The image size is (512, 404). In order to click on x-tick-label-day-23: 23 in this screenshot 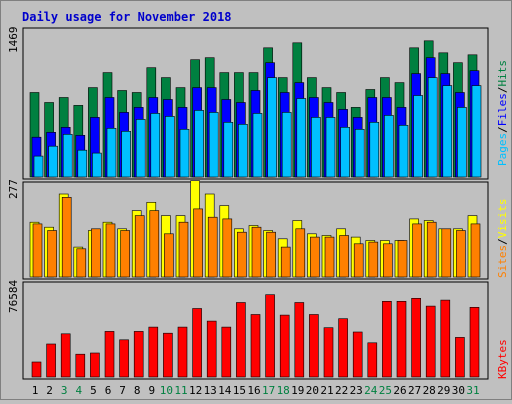, I will do `click(356, 390)`.